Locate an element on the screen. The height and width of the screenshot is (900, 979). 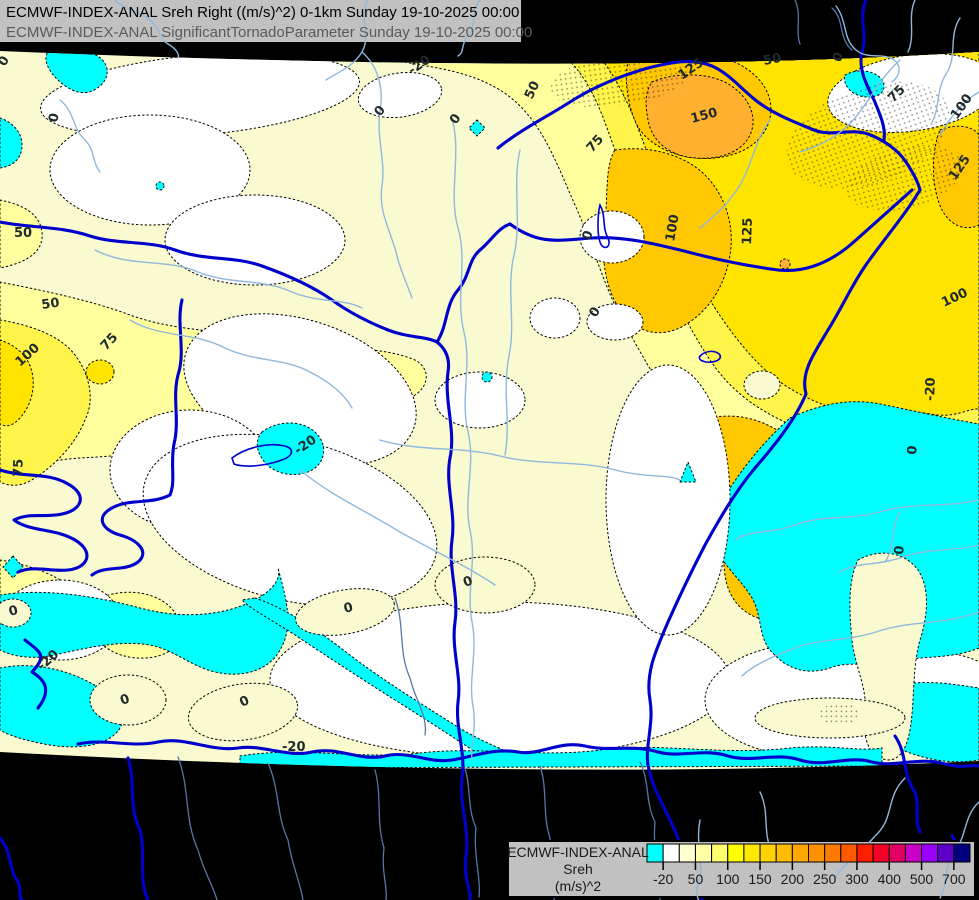
cream-spot-ne-tisza is located at coordinates (762, 385).